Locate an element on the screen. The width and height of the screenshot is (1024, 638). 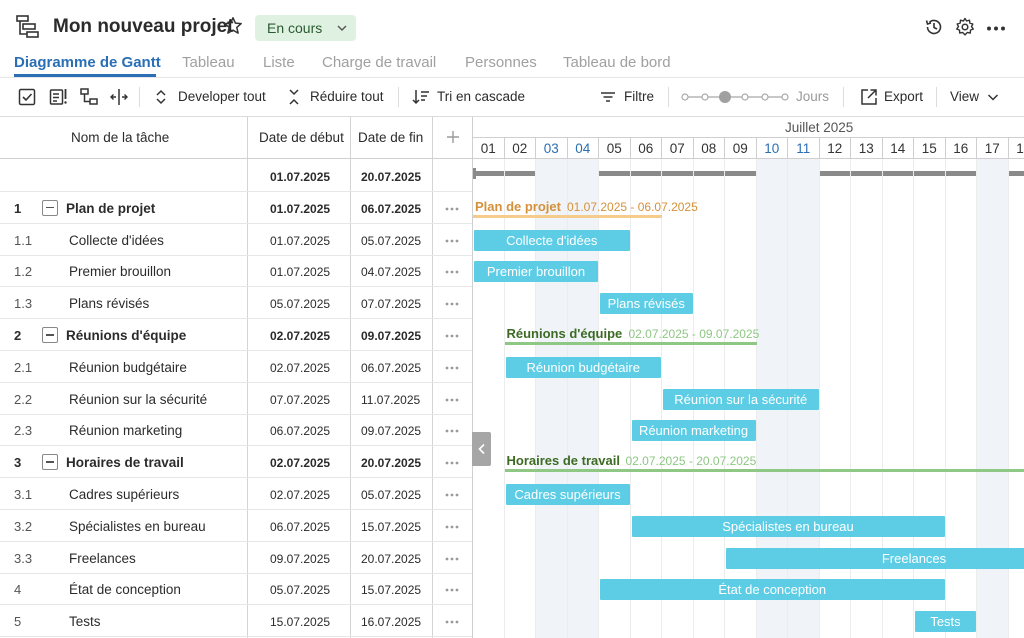
task-name: Collecte d'idées is located at coordinates (116, 240).